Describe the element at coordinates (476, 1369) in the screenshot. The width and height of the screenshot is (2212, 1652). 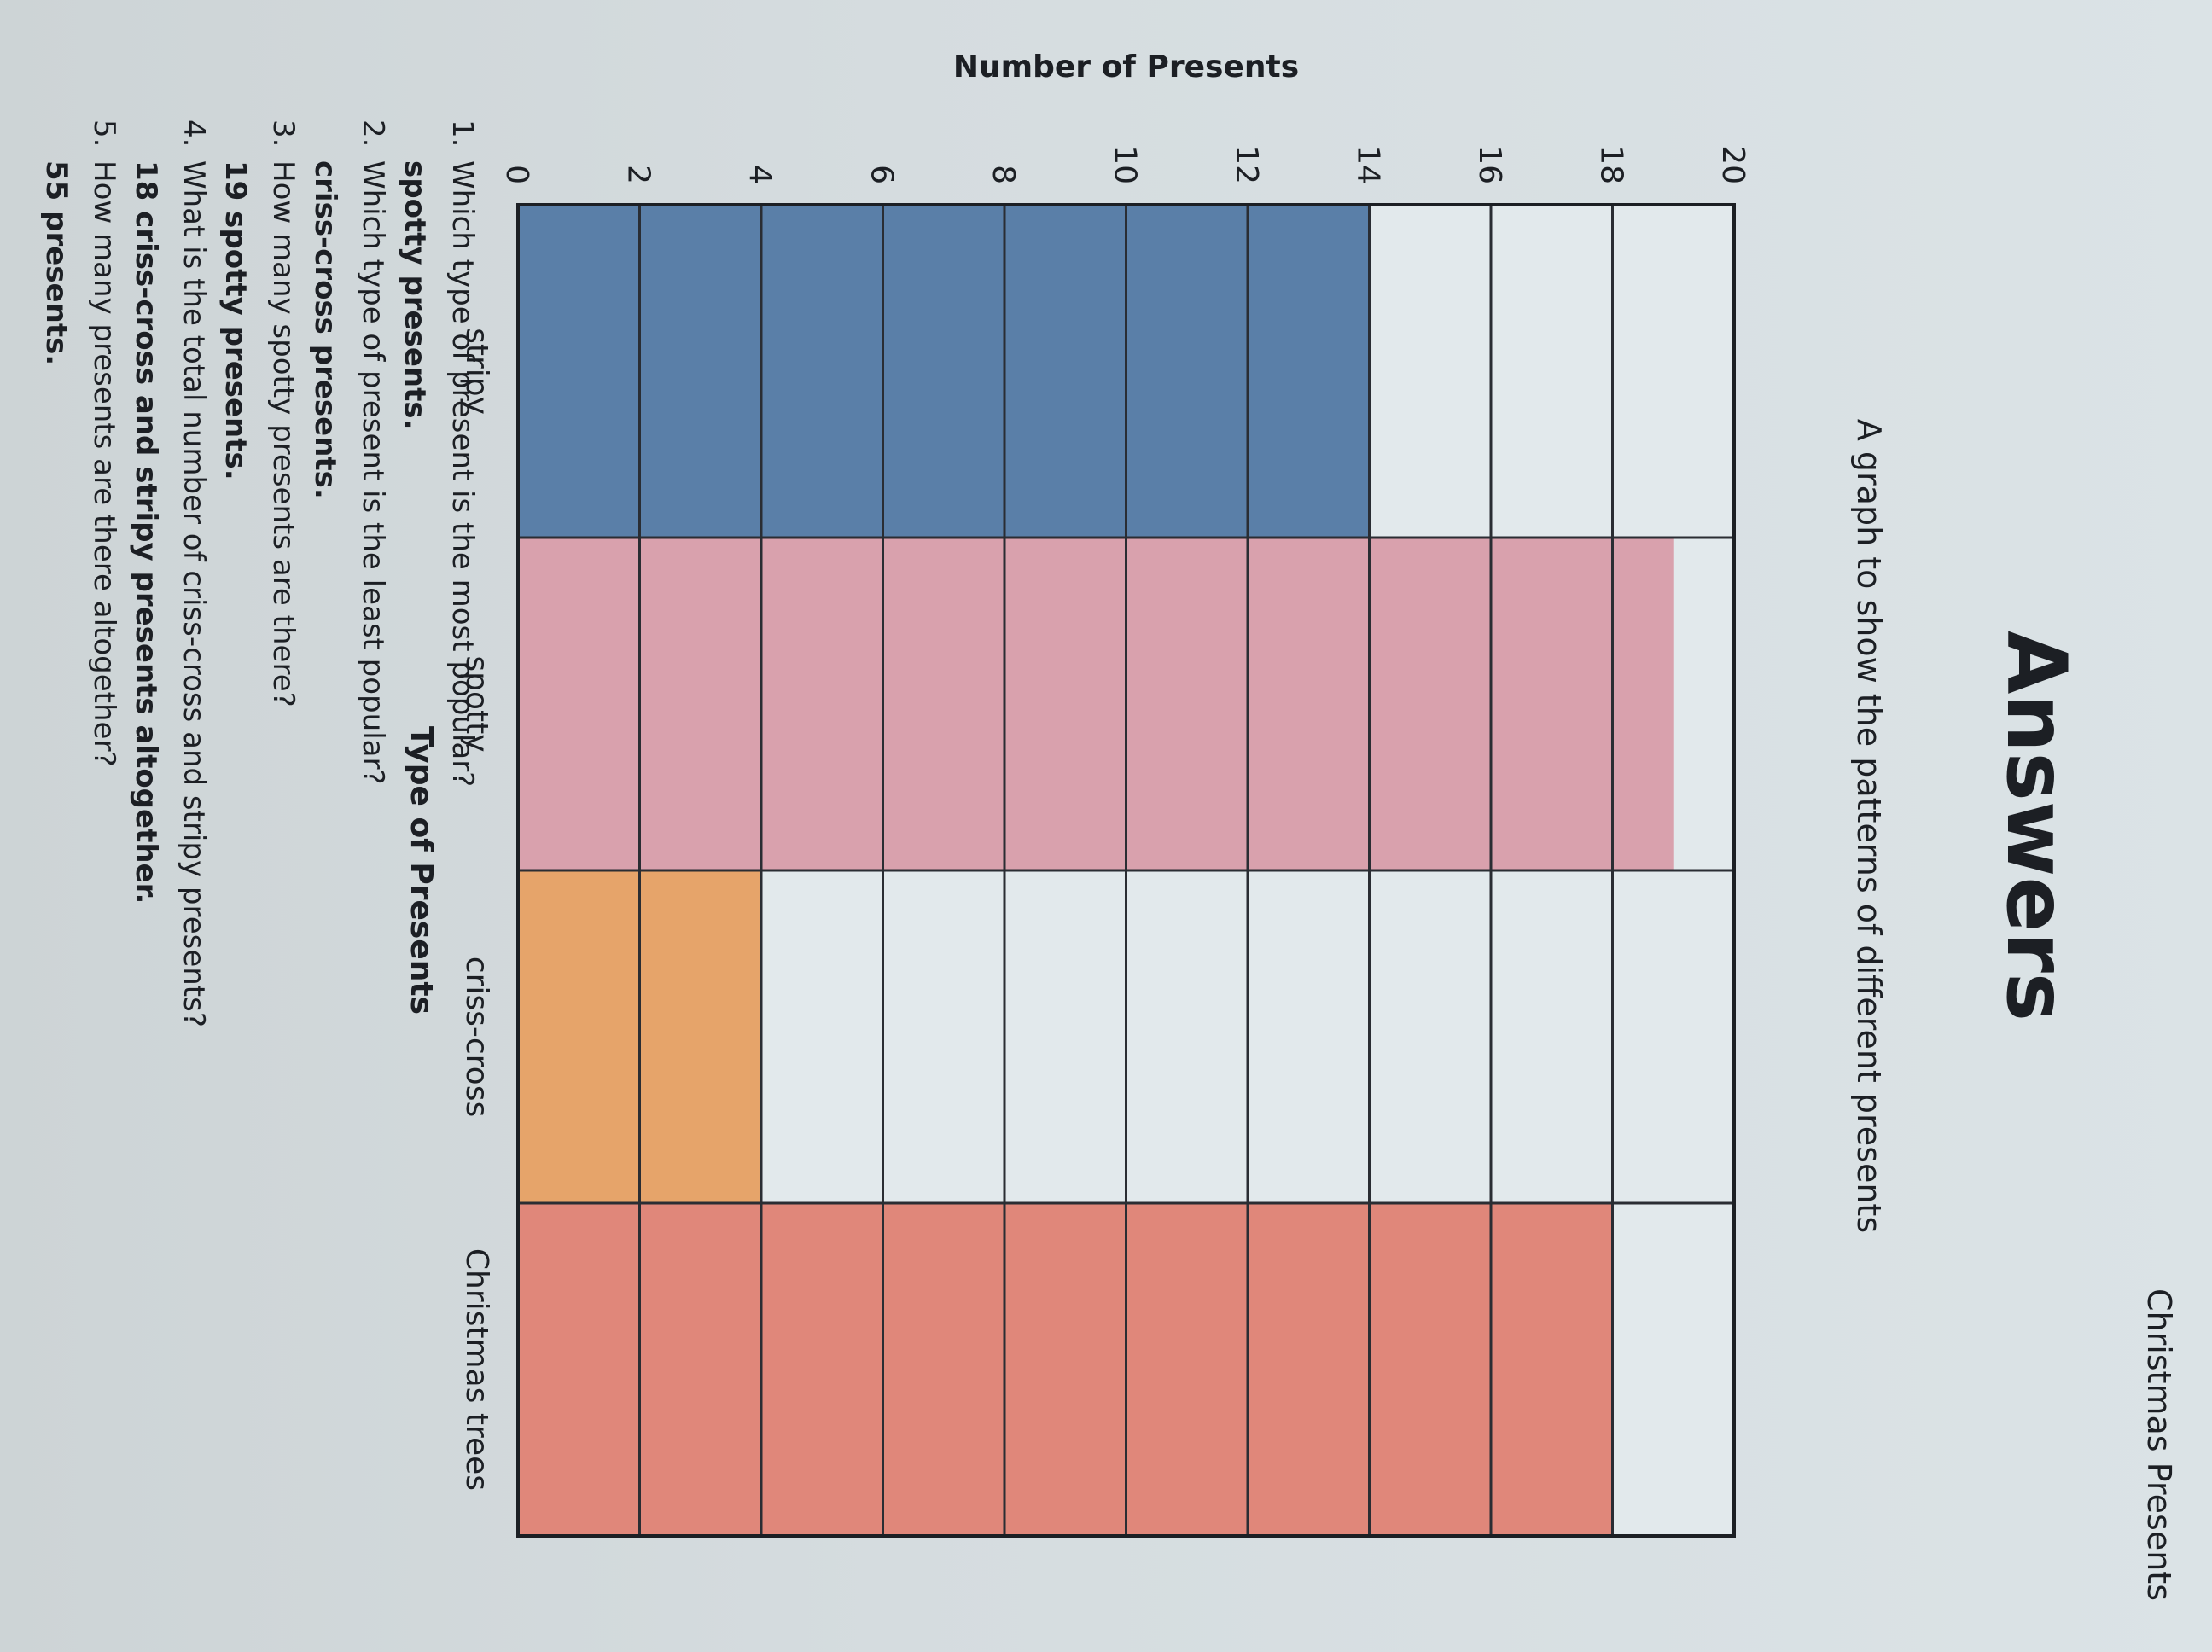
I see `x-category-label: Christmas trees` at that location.